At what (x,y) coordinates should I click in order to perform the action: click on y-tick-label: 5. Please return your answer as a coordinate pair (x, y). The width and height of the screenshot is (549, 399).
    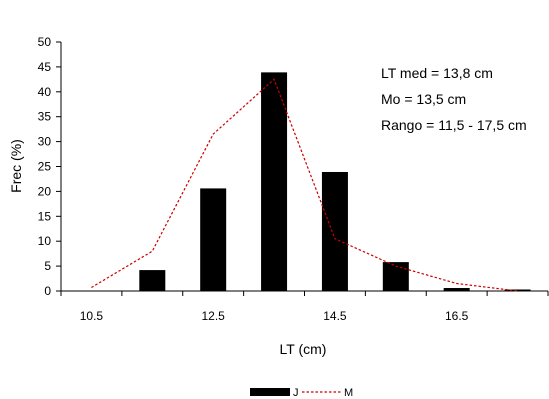
    Looking at the image, I should click on (47, 266).